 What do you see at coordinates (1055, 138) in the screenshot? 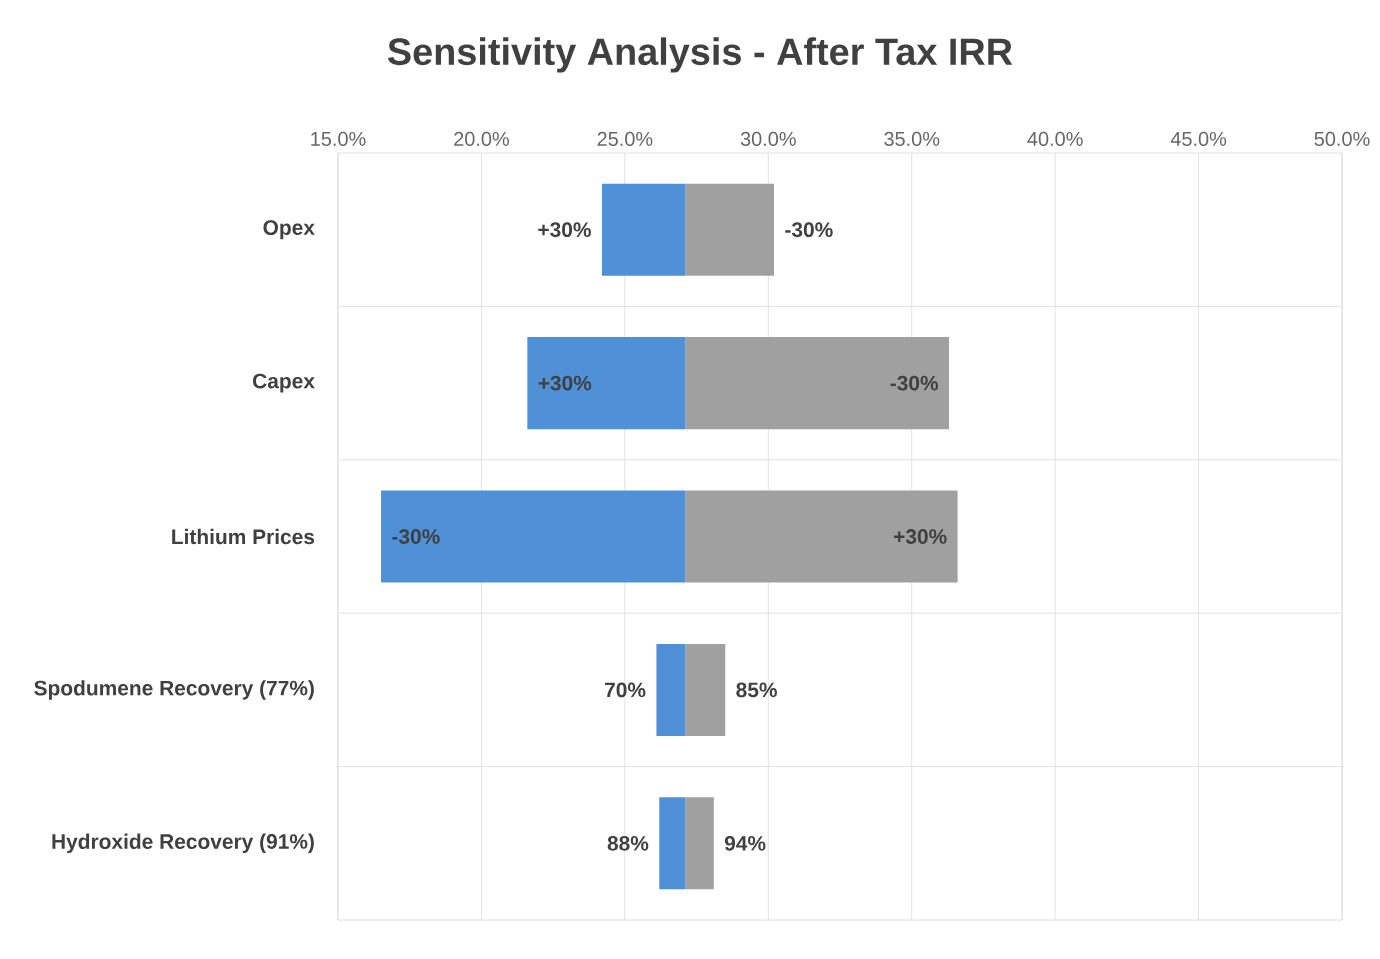
I see `x-tick-label: 40.0%` at bounding box center [1055, 138].